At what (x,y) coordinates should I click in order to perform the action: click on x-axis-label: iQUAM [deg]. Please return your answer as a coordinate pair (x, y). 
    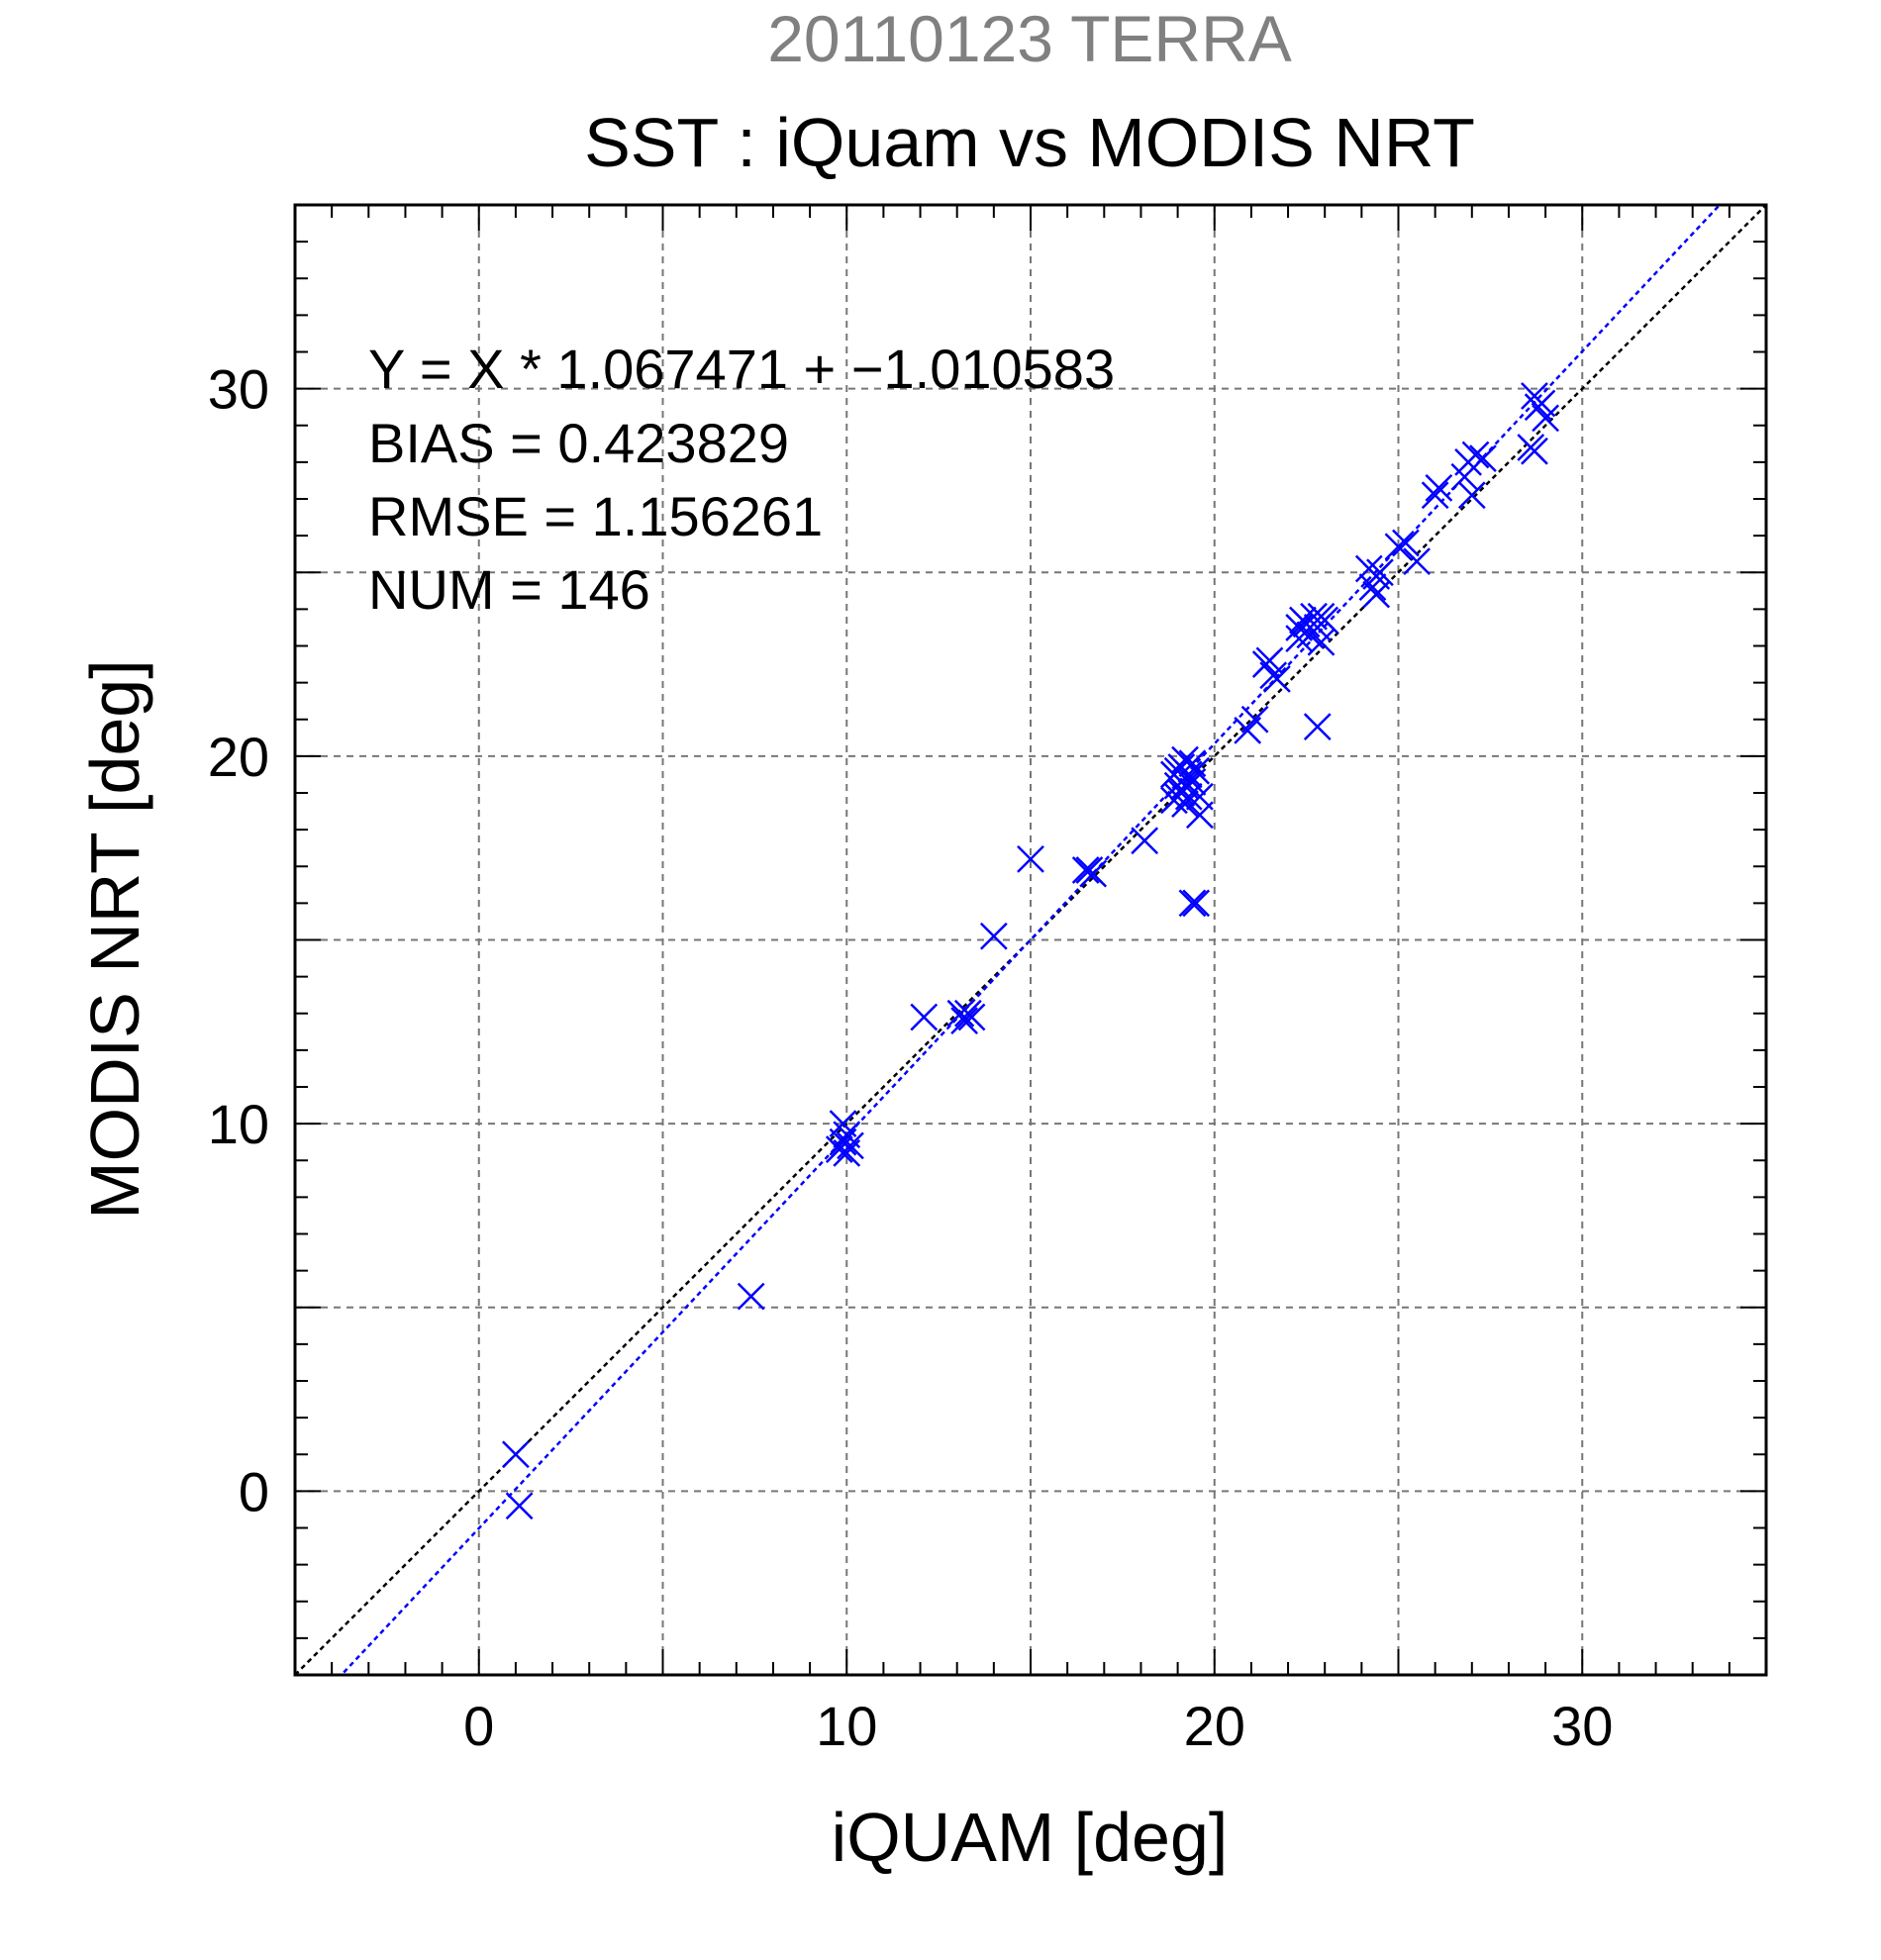
    Looking at the image, I should click on (1030, 1837).